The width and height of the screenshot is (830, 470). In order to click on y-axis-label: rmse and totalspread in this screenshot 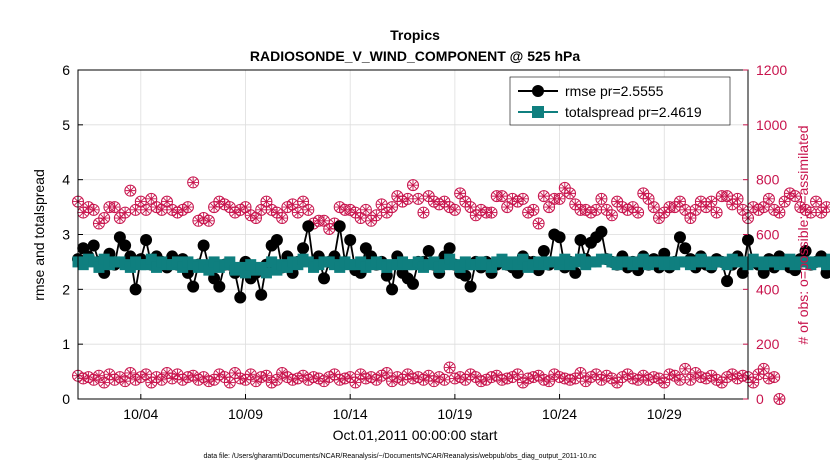, I will do `click(39, 235)`.